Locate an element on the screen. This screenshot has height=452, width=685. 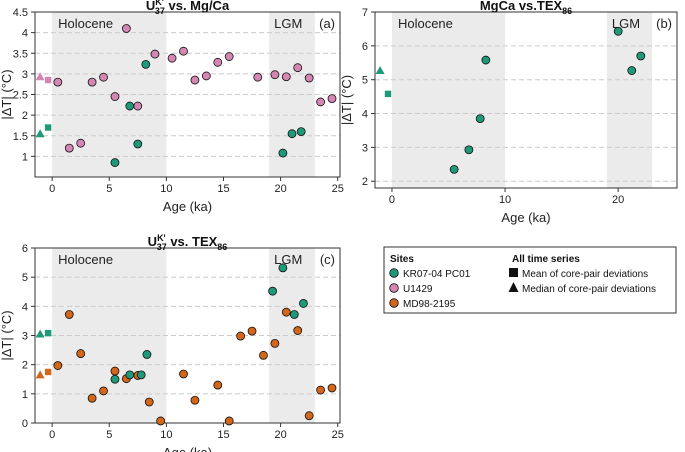
x-tick-label: 5 is located at coordinates (109, 189).